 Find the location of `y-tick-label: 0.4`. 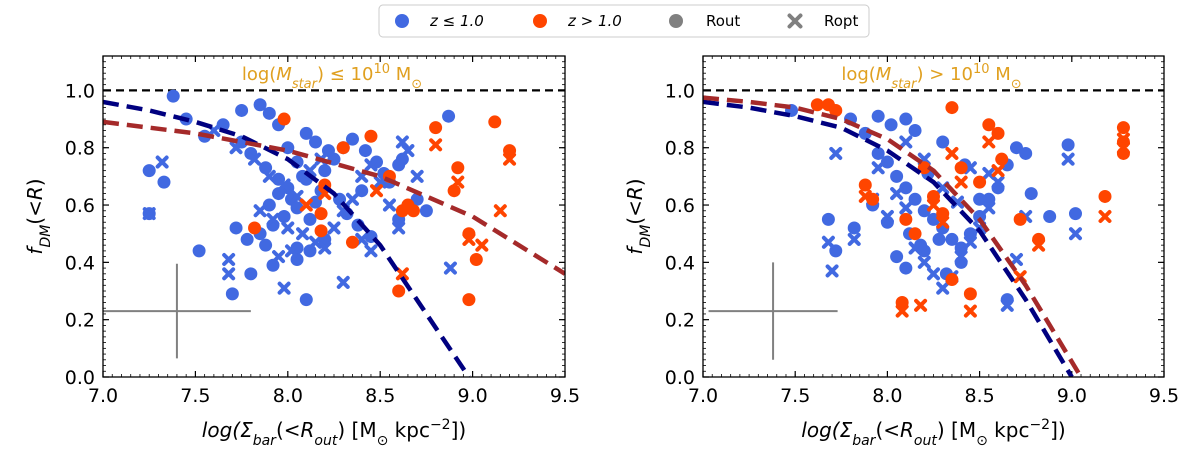

y-tick-label: 0.4 is located at coordinates (80, 263).